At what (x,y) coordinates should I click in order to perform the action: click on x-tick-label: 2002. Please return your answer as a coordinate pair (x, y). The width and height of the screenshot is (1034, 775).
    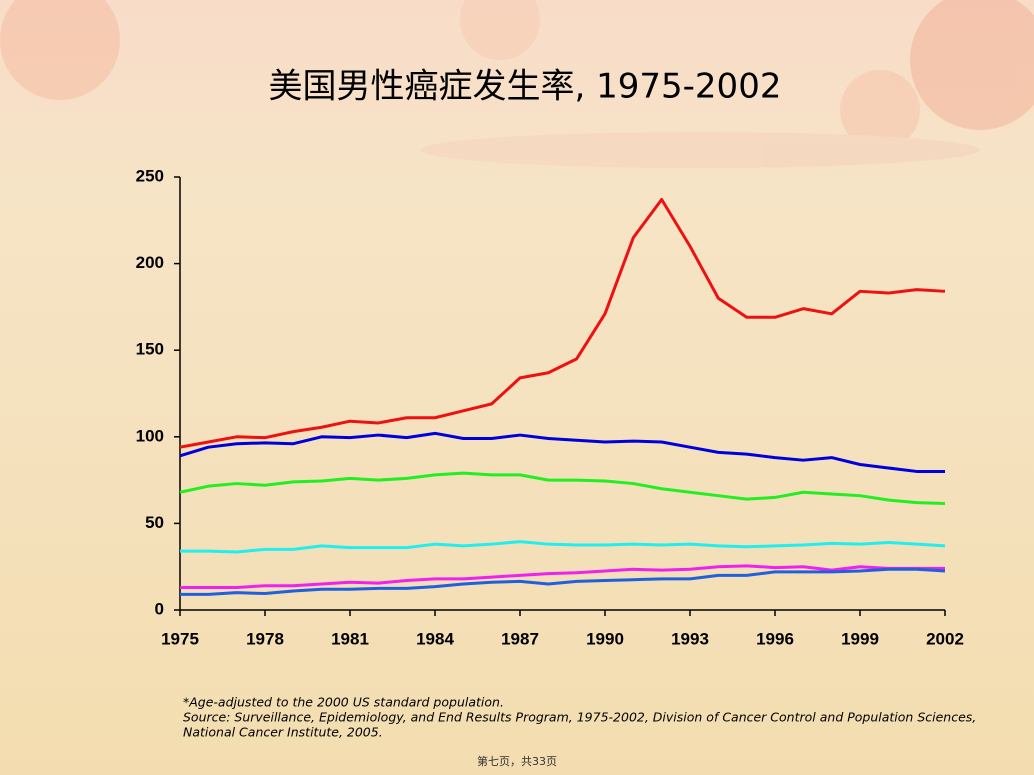
    Looking at the image, I should click on (945, 638).